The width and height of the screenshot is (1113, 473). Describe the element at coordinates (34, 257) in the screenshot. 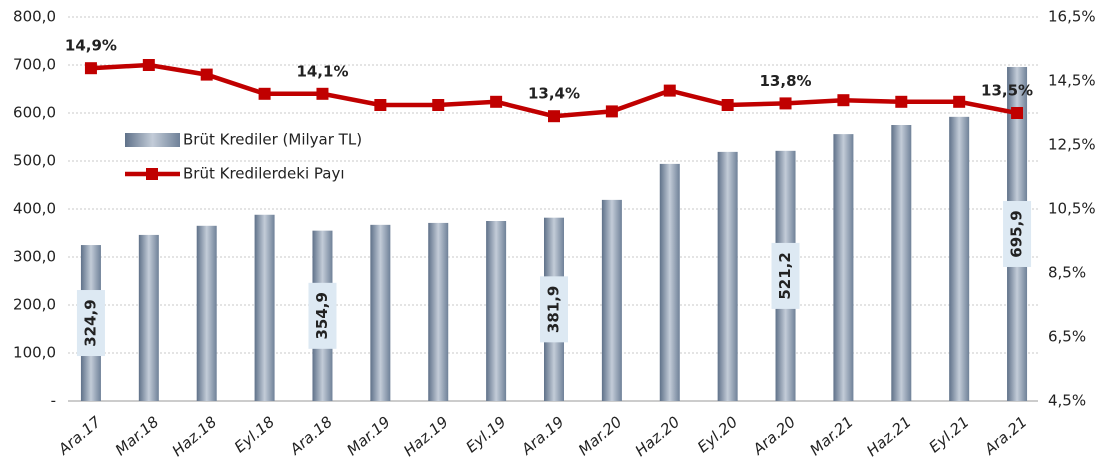

I see `y-tick-label: 300,0` at that location.